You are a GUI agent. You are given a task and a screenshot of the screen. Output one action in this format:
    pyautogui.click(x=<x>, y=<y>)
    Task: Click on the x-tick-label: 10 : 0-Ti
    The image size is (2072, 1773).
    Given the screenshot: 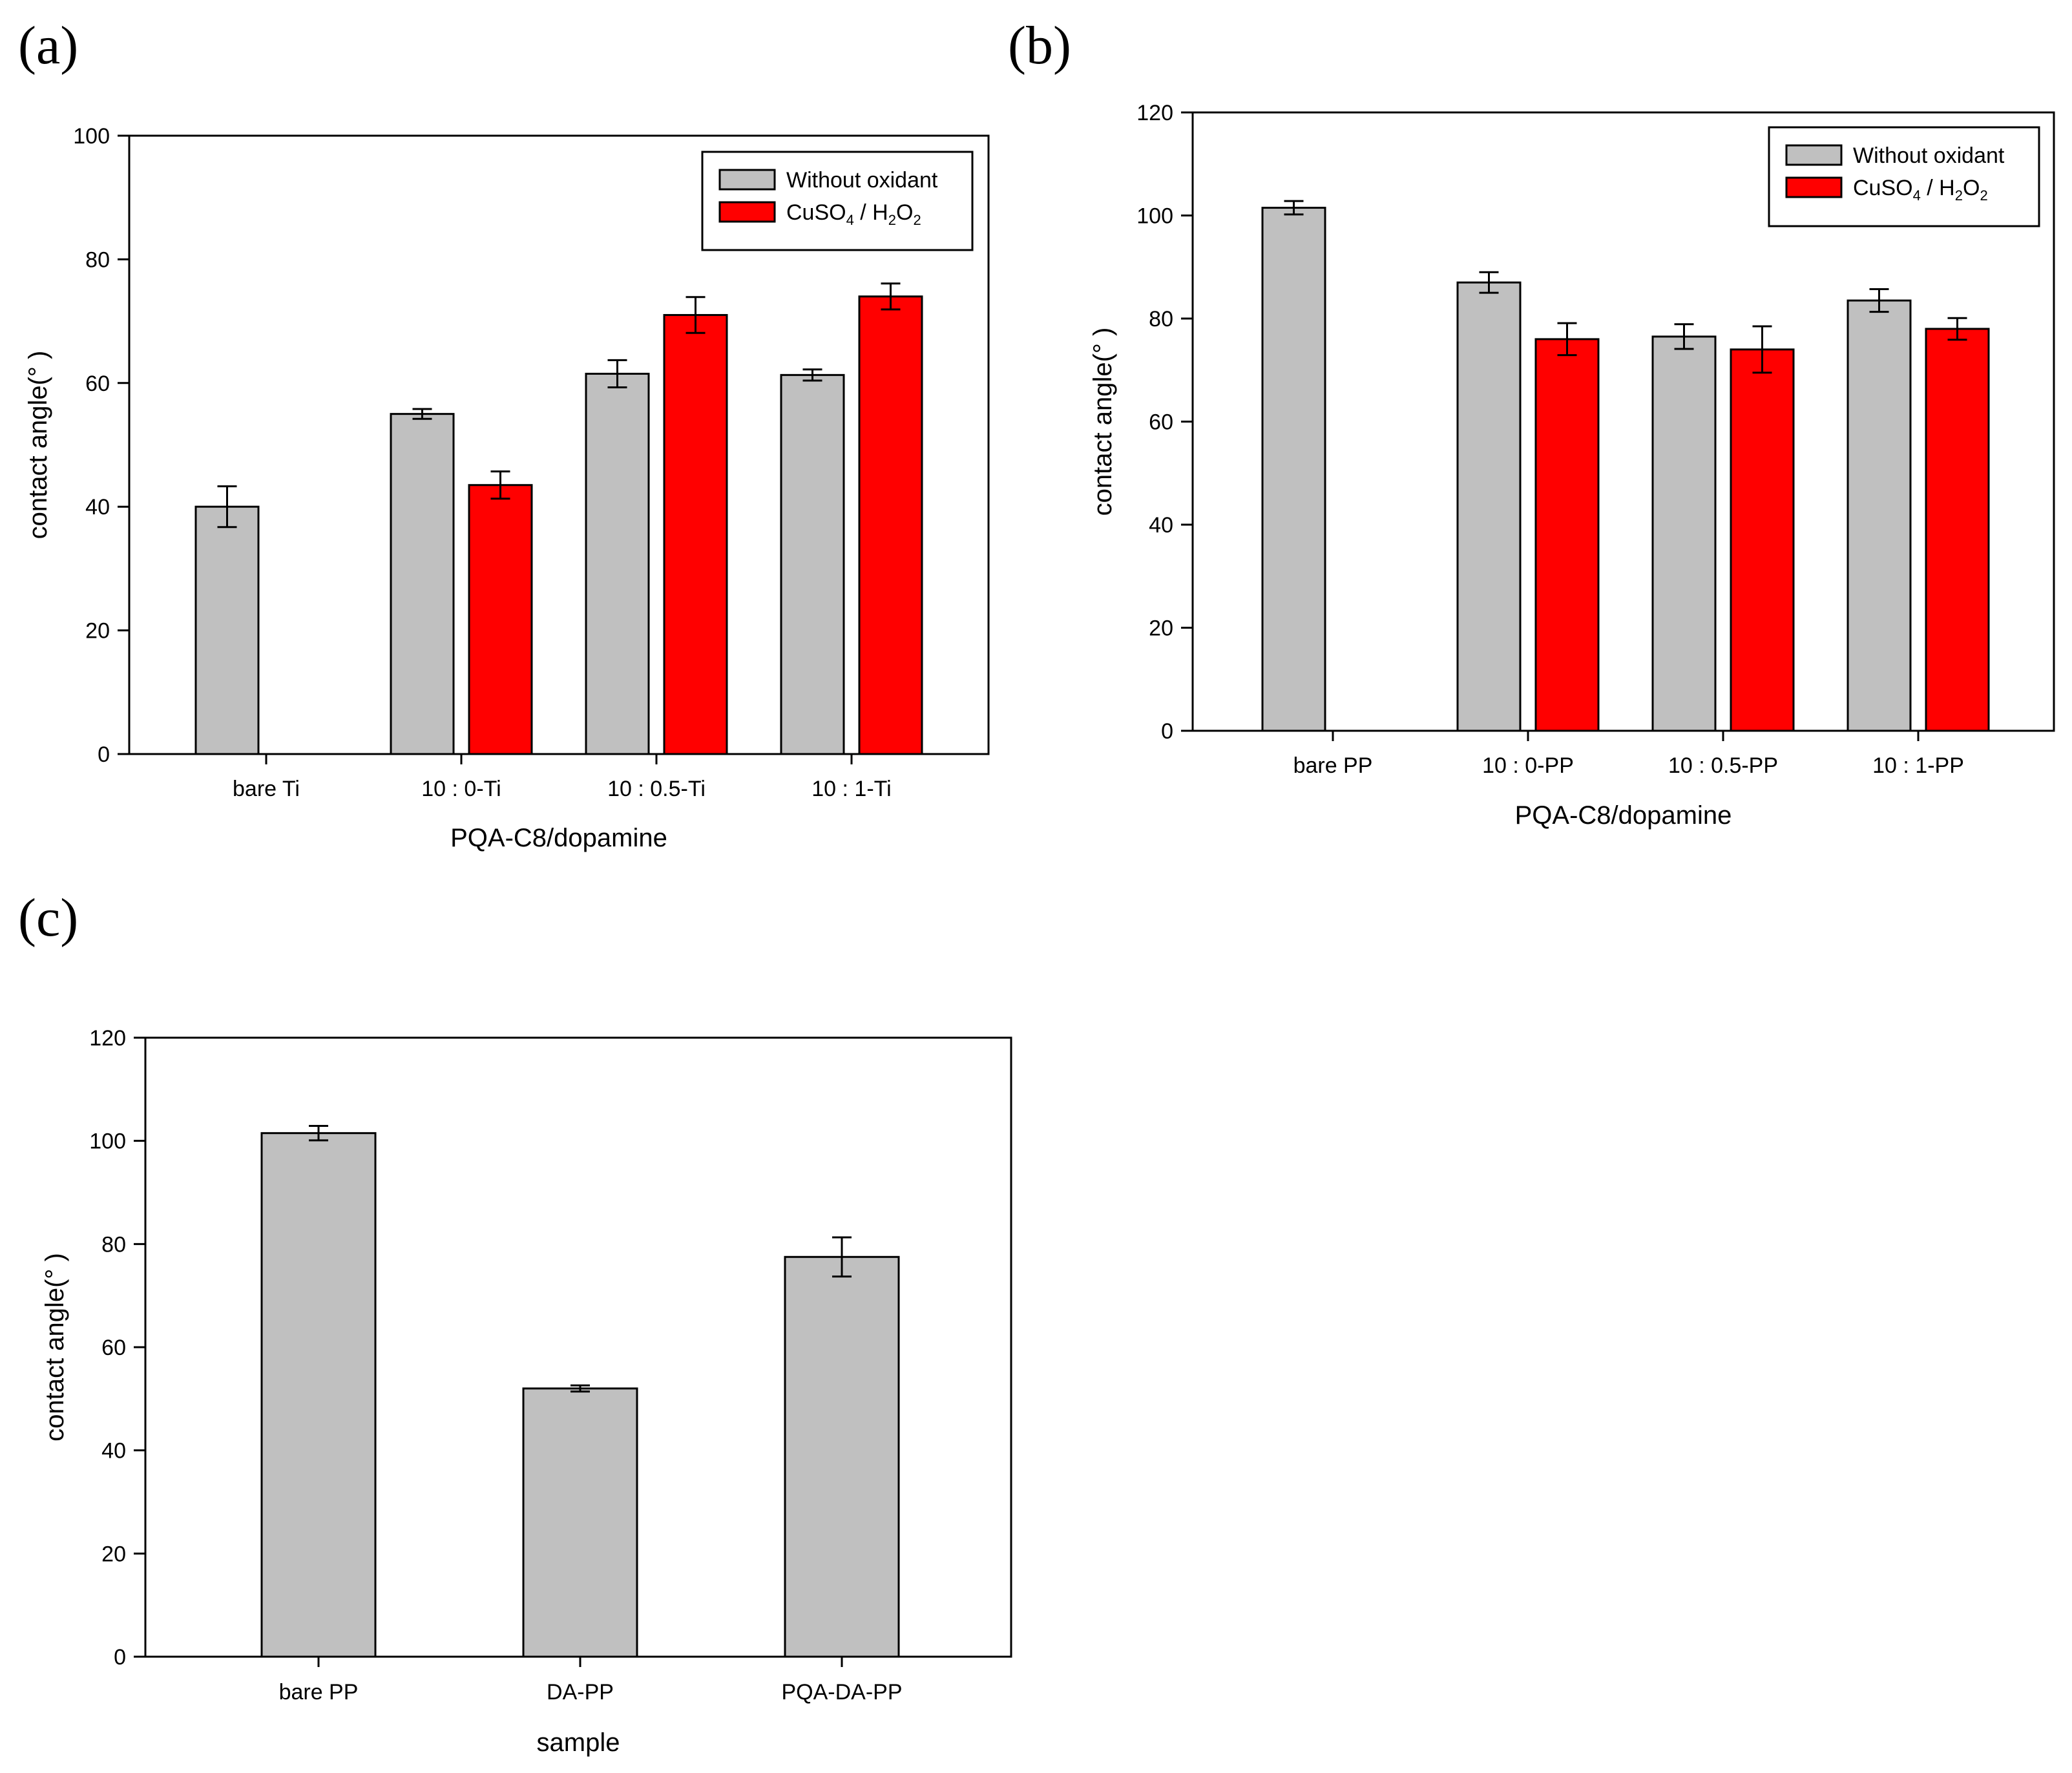 What is the action you would take?
    pyautogui.click(x=461, y=789)
    